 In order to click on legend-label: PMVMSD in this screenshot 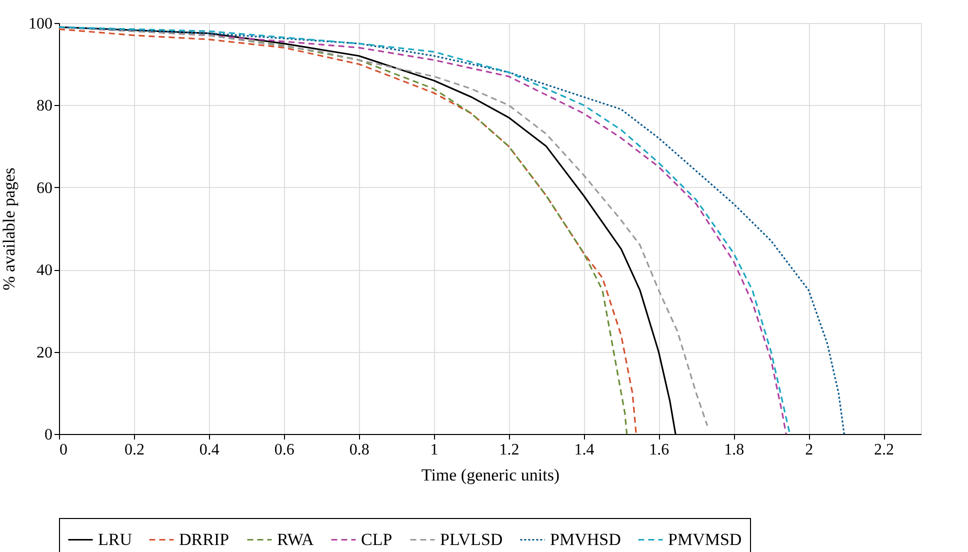, I will do `click(705, 539)`.